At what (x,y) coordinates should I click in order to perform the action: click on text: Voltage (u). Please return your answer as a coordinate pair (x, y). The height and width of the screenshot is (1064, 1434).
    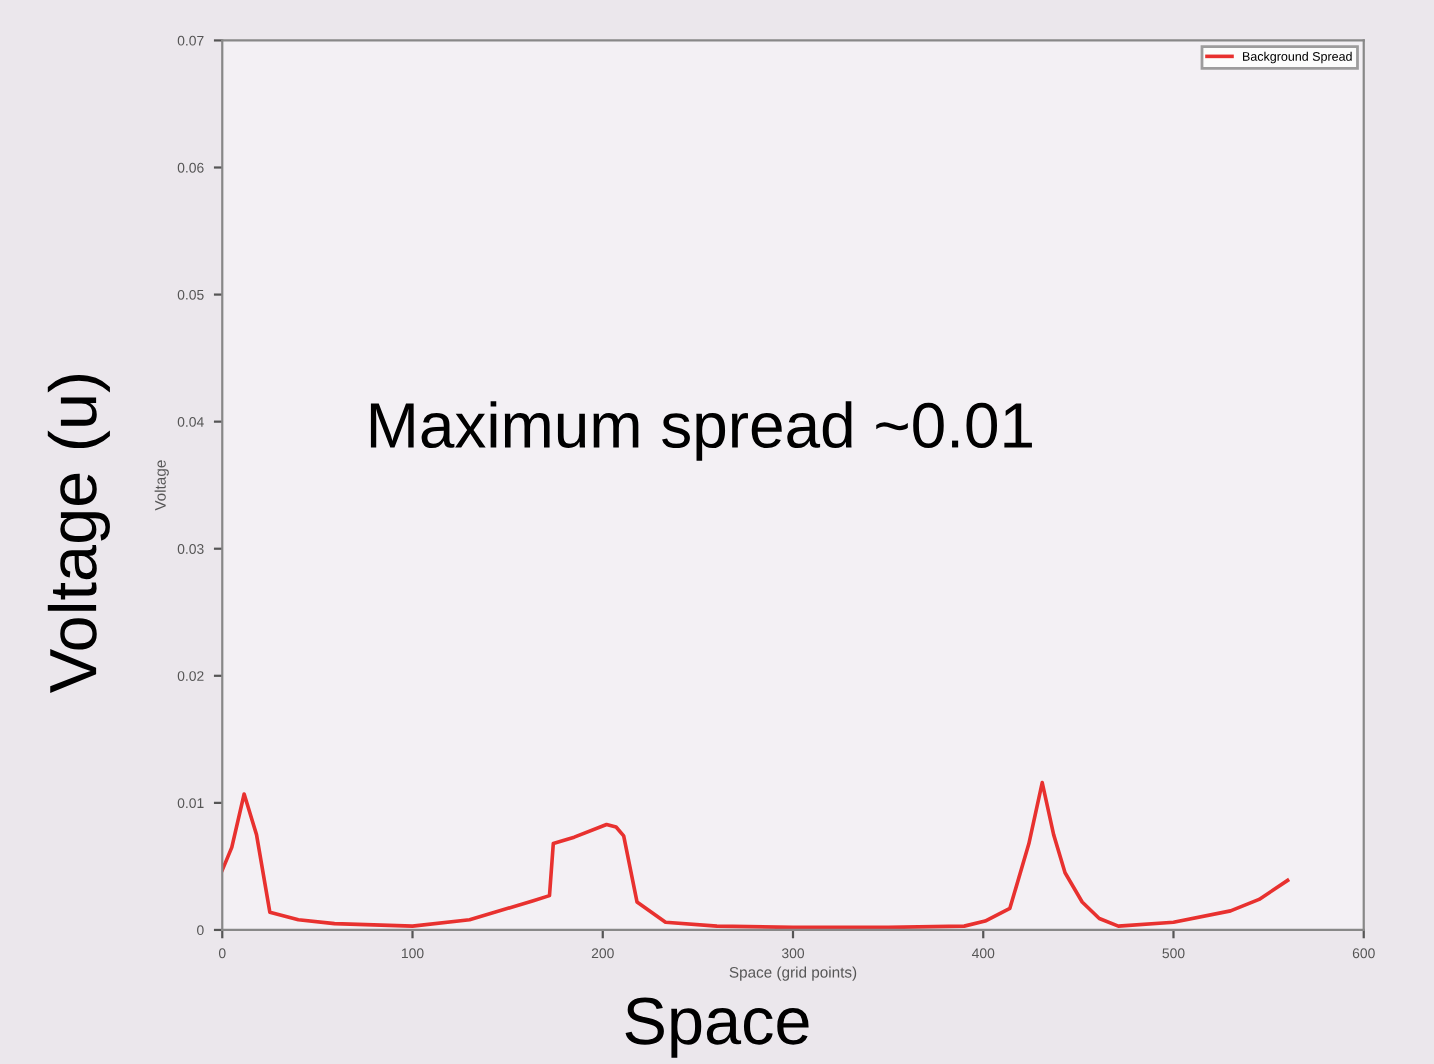
    Looking at the image, I should click on (78, 533).